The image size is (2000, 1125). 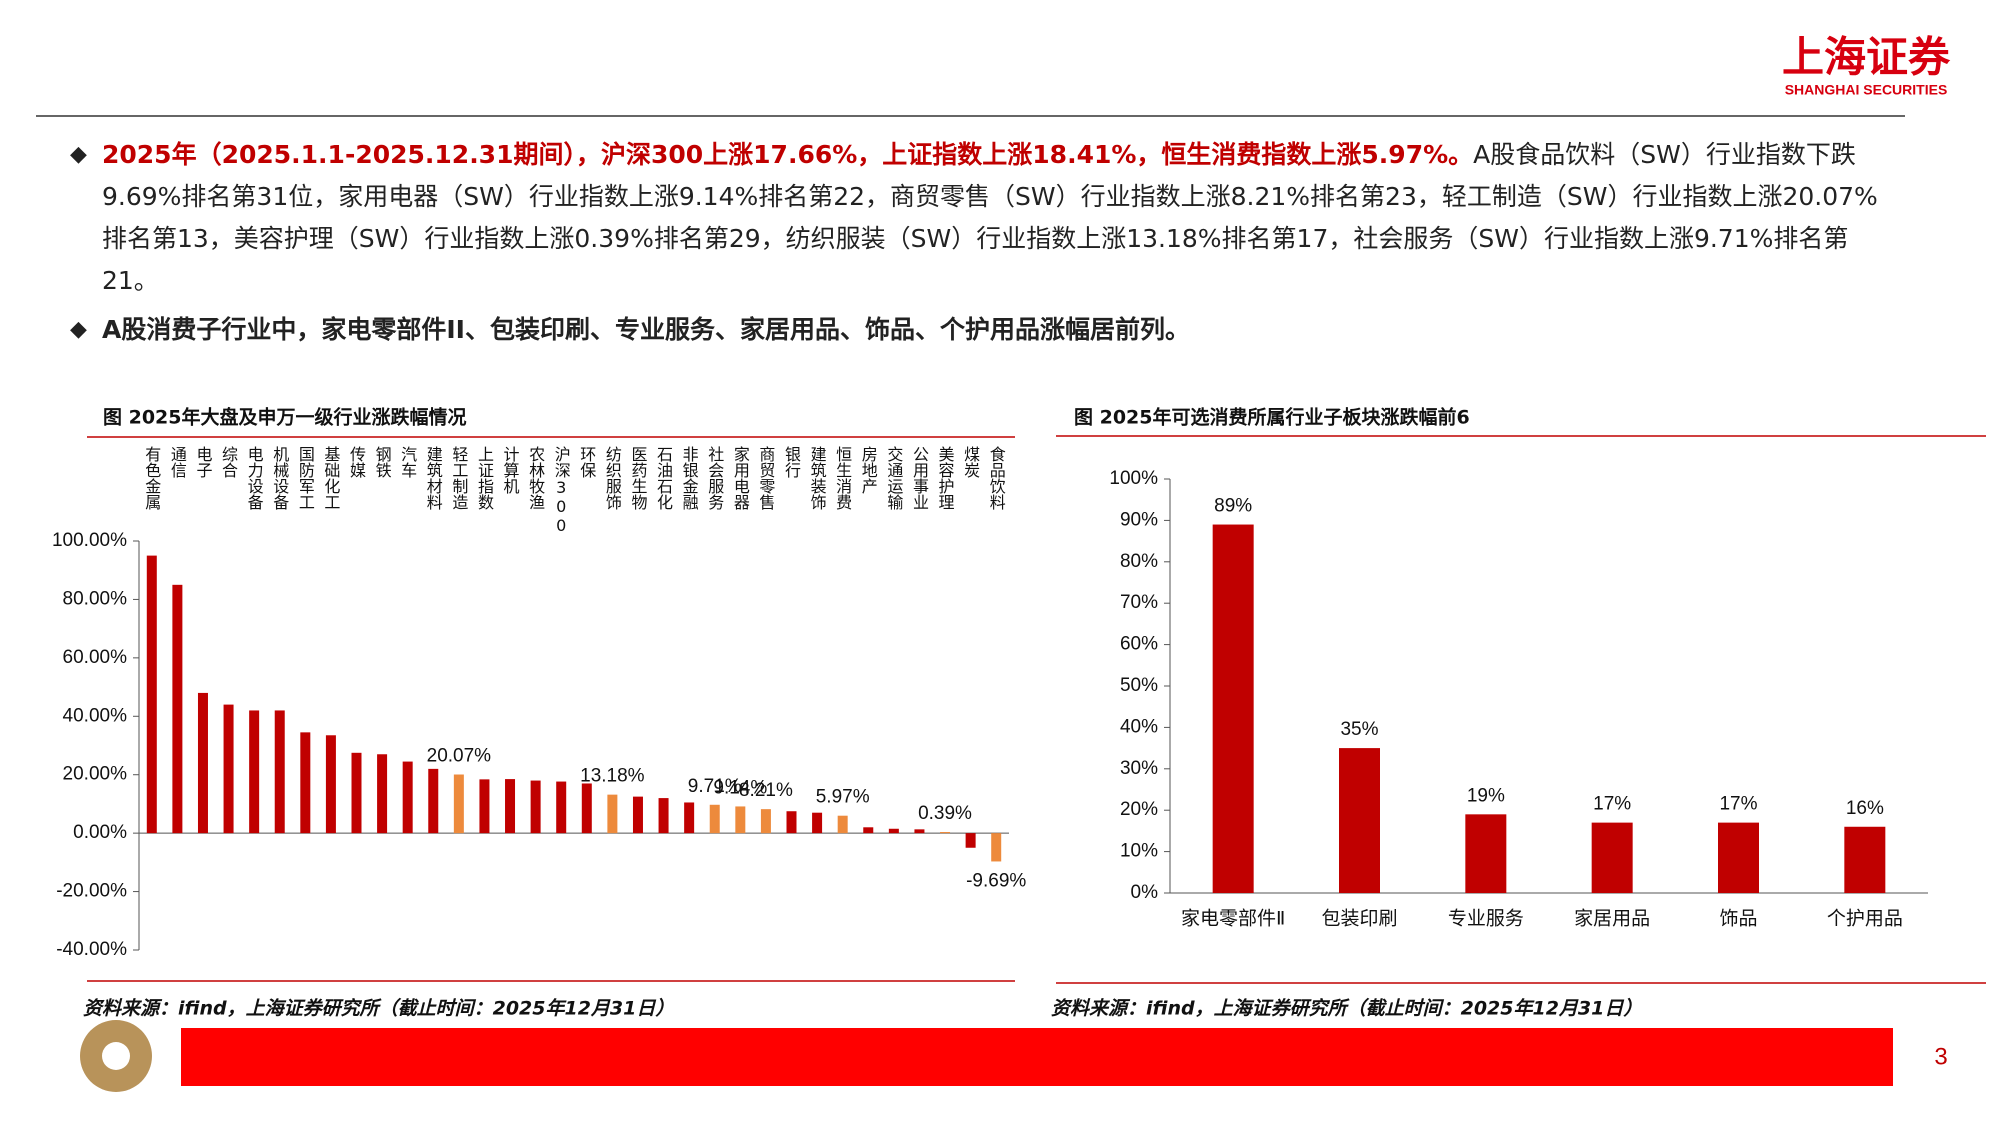 I want to click on x-tick-label: 轻工制造, so click(x=458, y=478).